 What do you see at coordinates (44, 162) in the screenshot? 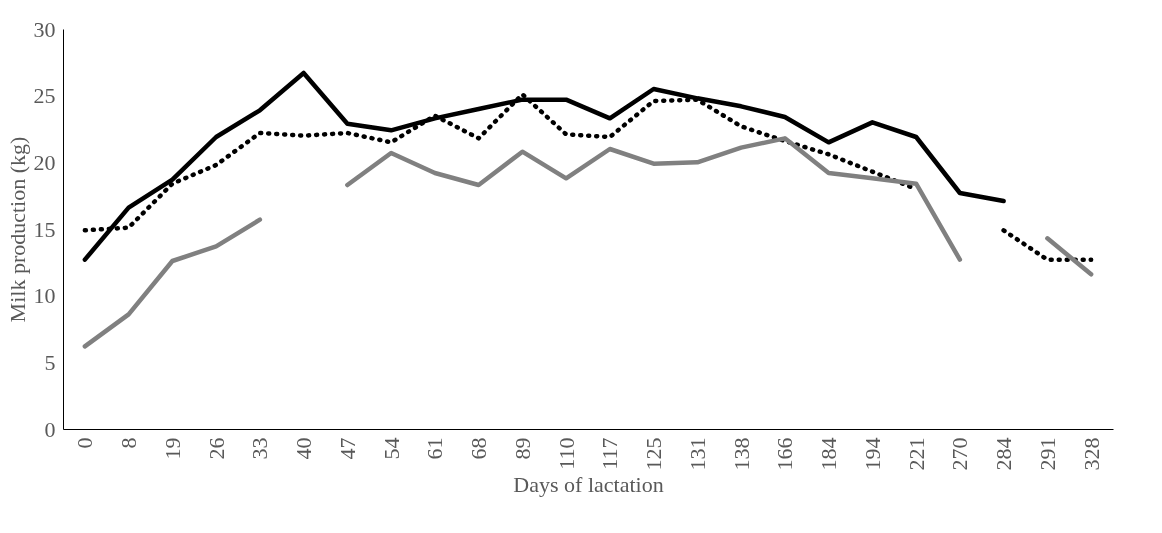
I see `y-tick-label: 20` at bounding box center [44, 162].